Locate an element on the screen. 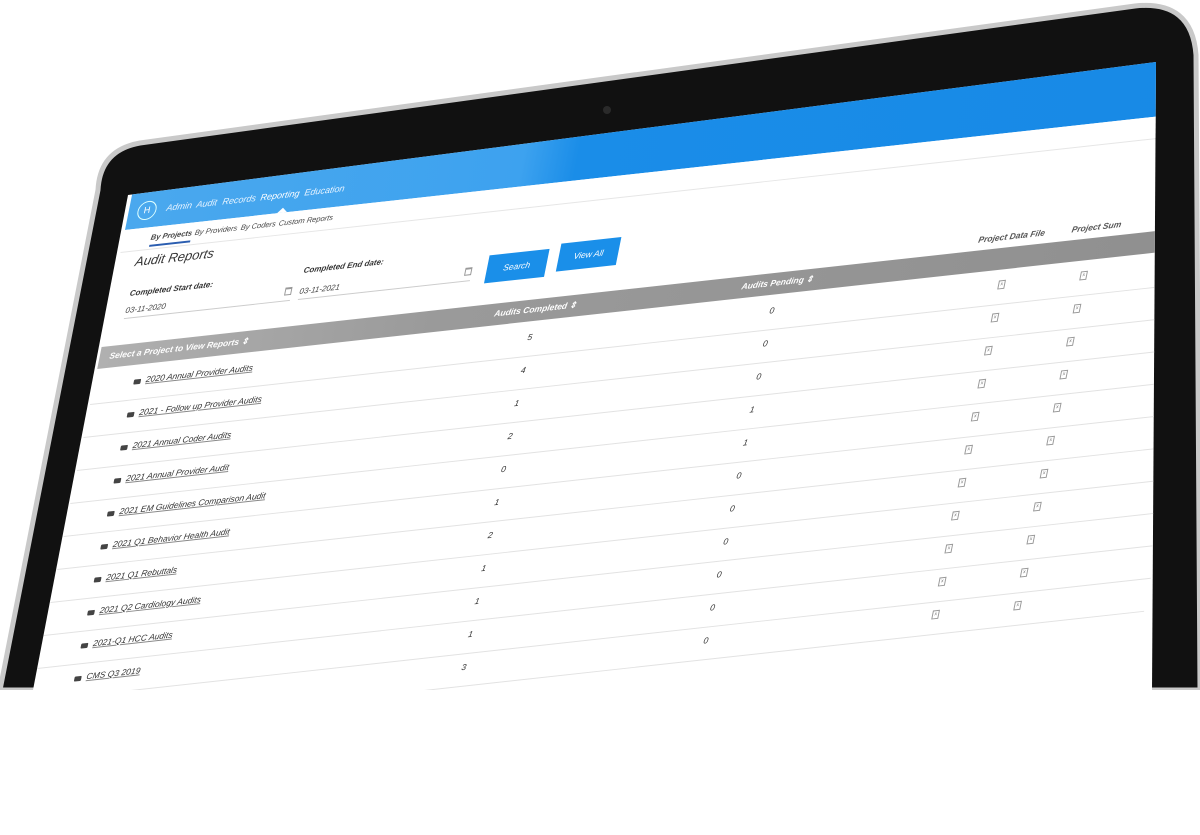  audits-completed-value: 4 is located at coordinates (523, 370).